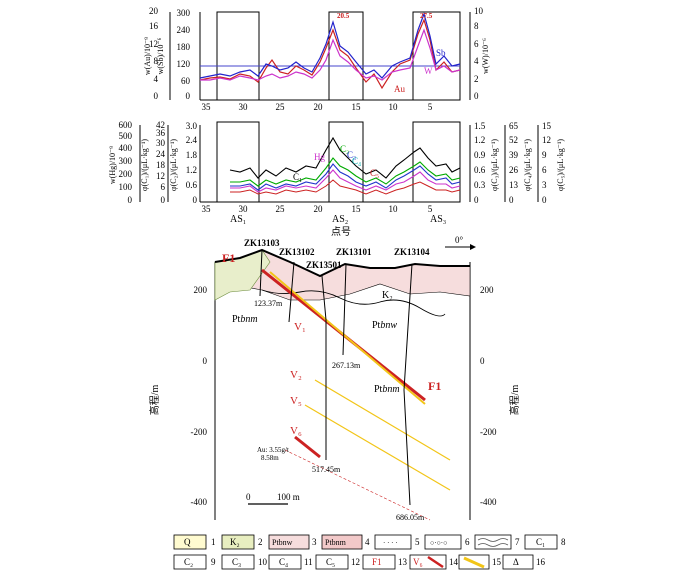  What do you see at coordinates (260, 542) in the screenshot?
I see `svg-text: 2` at bounding box center [260, 542].